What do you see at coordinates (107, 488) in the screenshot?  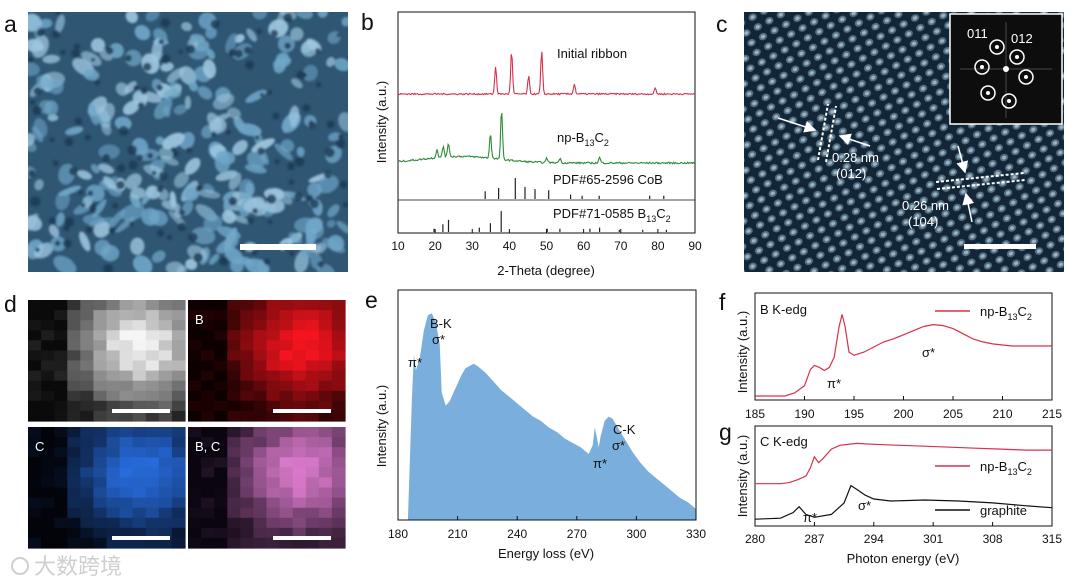 I see `eds-map-carbon` at bounding box center [107, 488].